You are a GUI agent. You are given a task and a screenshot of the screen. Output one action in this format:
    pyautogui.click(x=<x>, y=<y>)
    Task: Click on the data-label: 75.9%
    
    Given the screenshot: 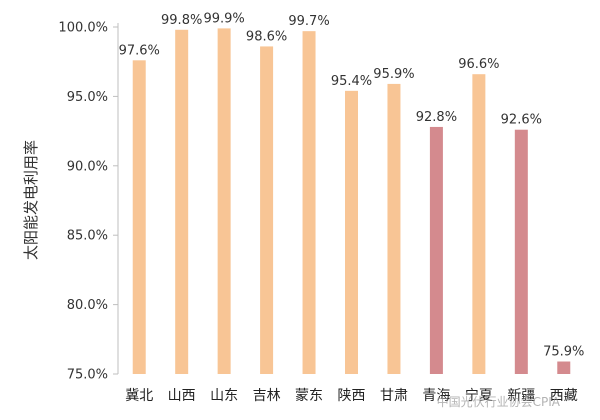 What is the action you would take?
    pyautogui.click(x=563, y=352)
    